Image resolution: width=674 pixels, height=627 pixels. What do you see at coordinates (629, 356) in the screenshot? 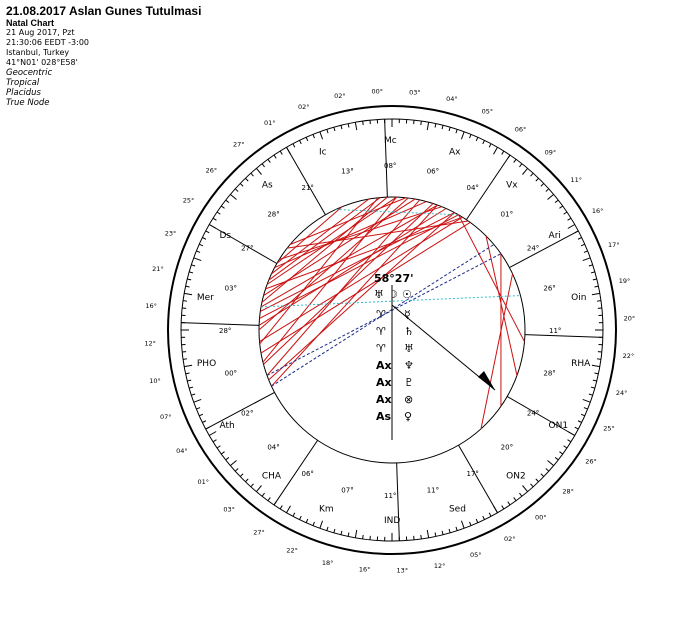
I see `outer-degree-o15: 22°` at bounding box center [629, 356].